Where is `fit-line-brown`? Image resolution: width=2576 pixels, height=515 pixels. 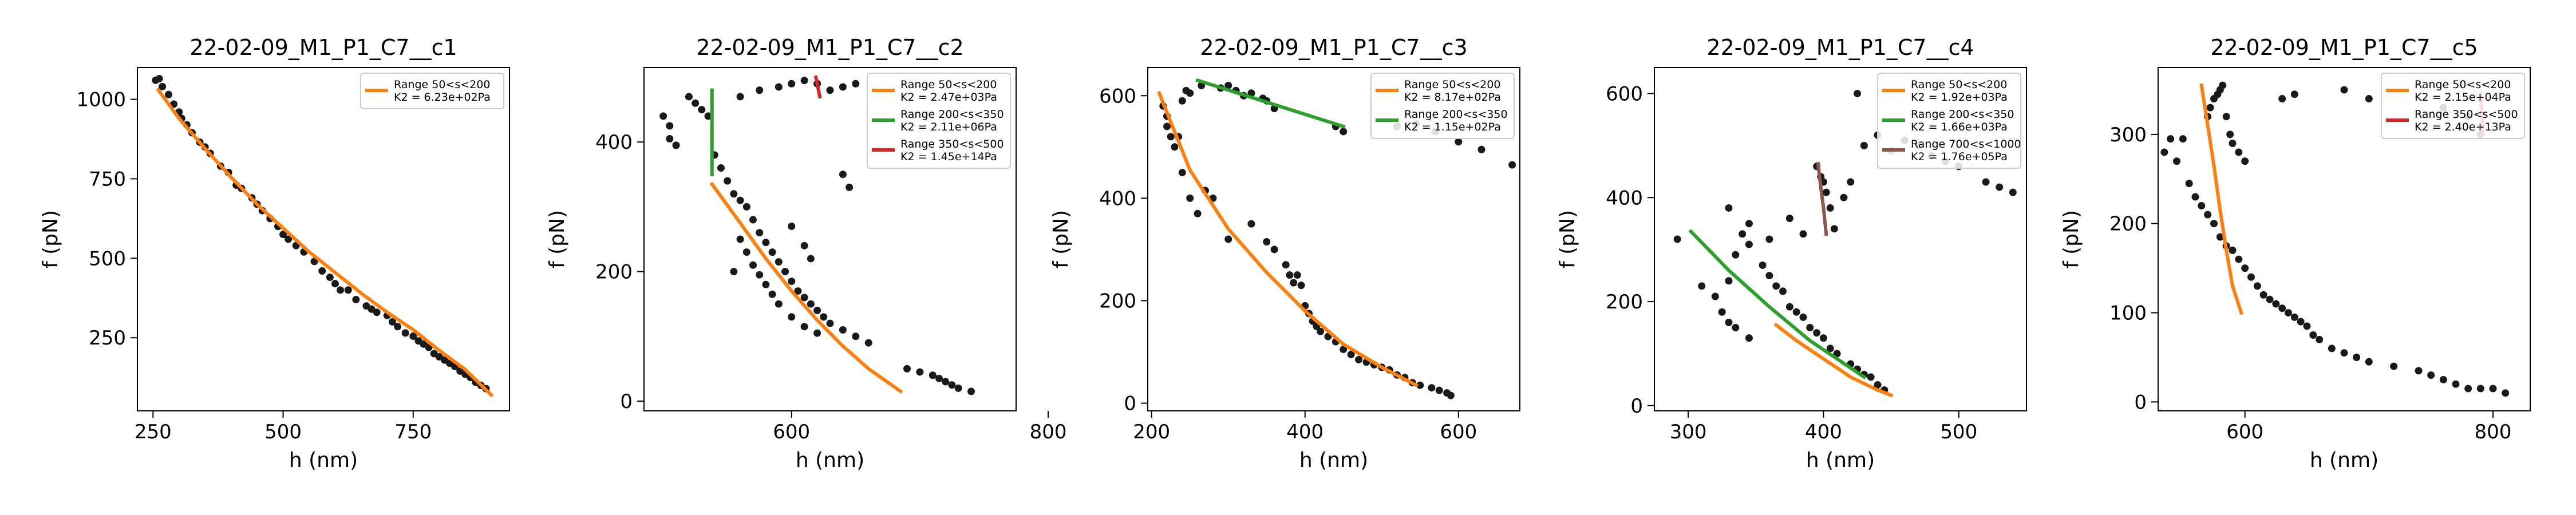
fit-line-brown is located at coordinates (1822, 198).